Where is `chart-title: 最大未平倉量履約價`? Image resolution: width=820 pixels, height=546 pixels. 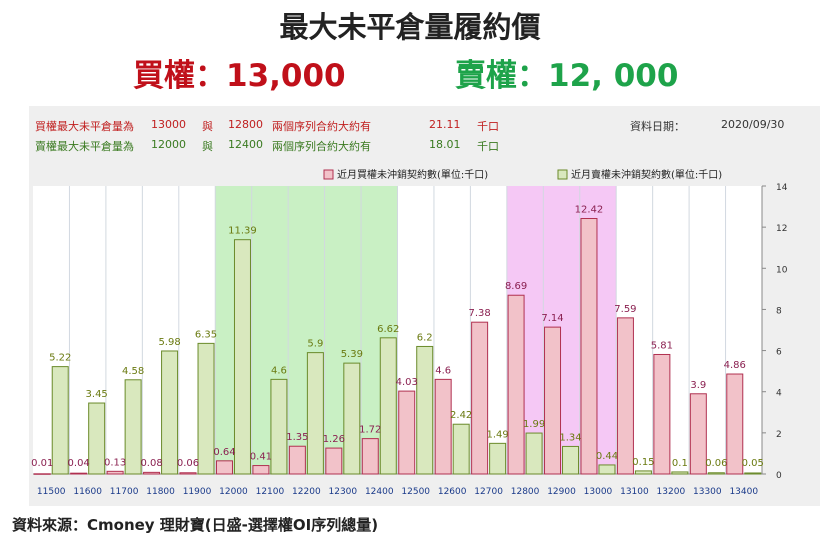 chart-title: 最大未平倉量履約價 is located at coordinates (410, 27).